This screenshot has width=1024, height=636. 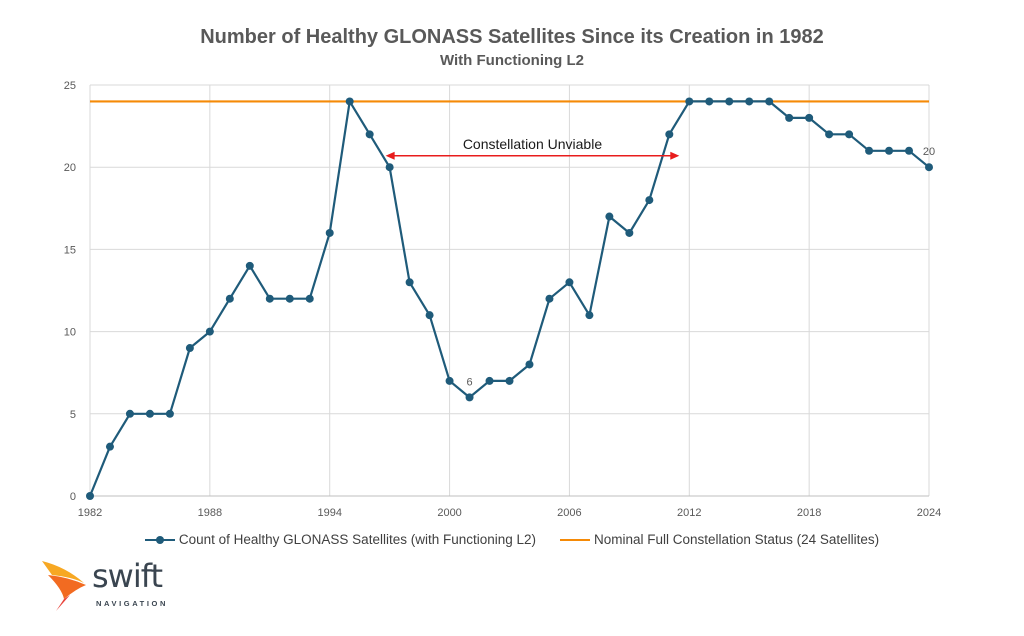 What do you see at coordinates (809, 513) in the screenshot?
I see `x-tick-label: 2018` at bounding box center [809, 513].